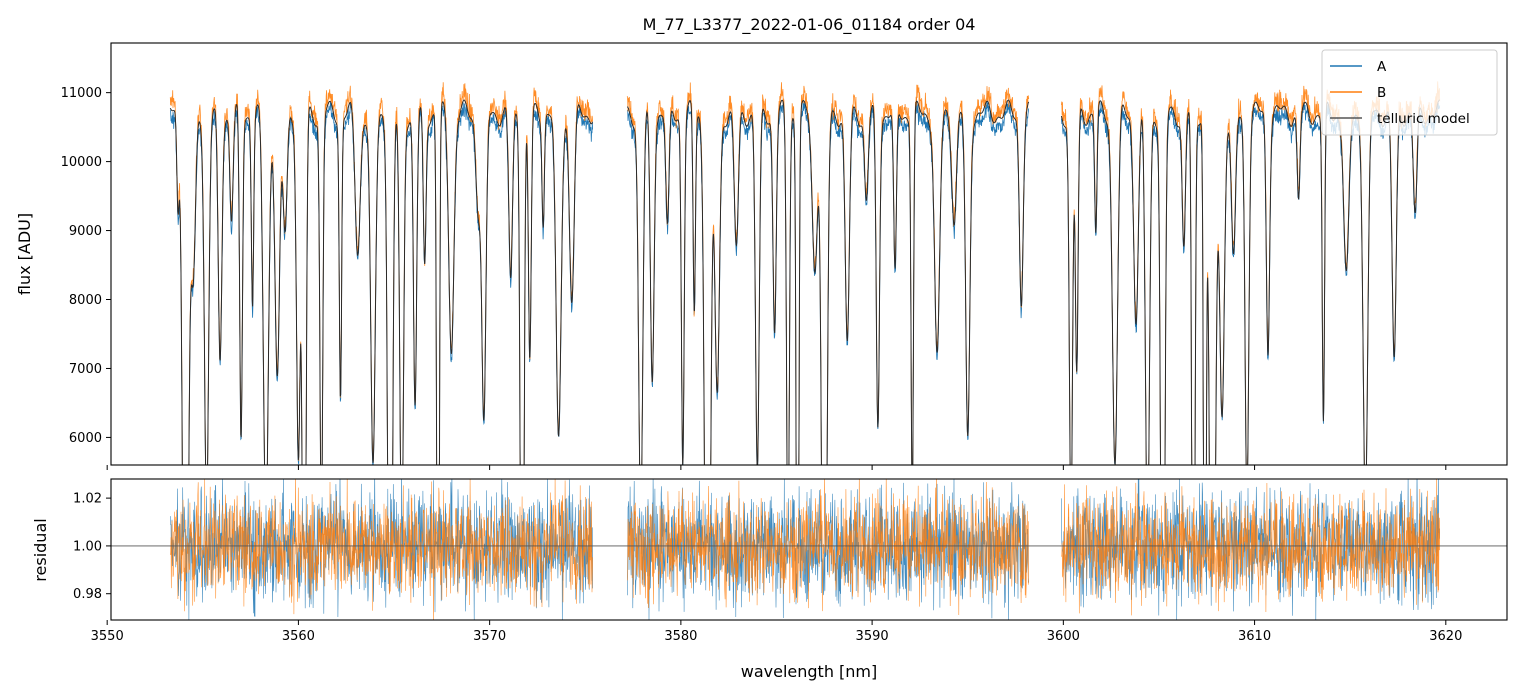 This screenshot has height=696, width=1520. What do you see at coordinates (1423, 119) in the screenshot?
I see `legend-label-model: telluric model` at bounding box center [1423, 119].